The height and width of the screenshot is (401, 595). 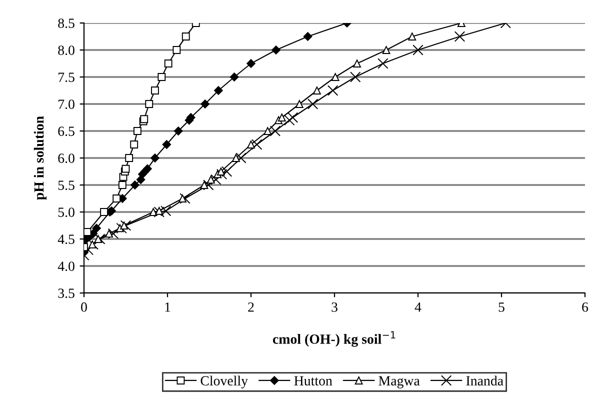 What do you see at coordinates (66, 159) in the screenshot?
I see `y-tick-label: 6.0` at bounding box center [66, 159].